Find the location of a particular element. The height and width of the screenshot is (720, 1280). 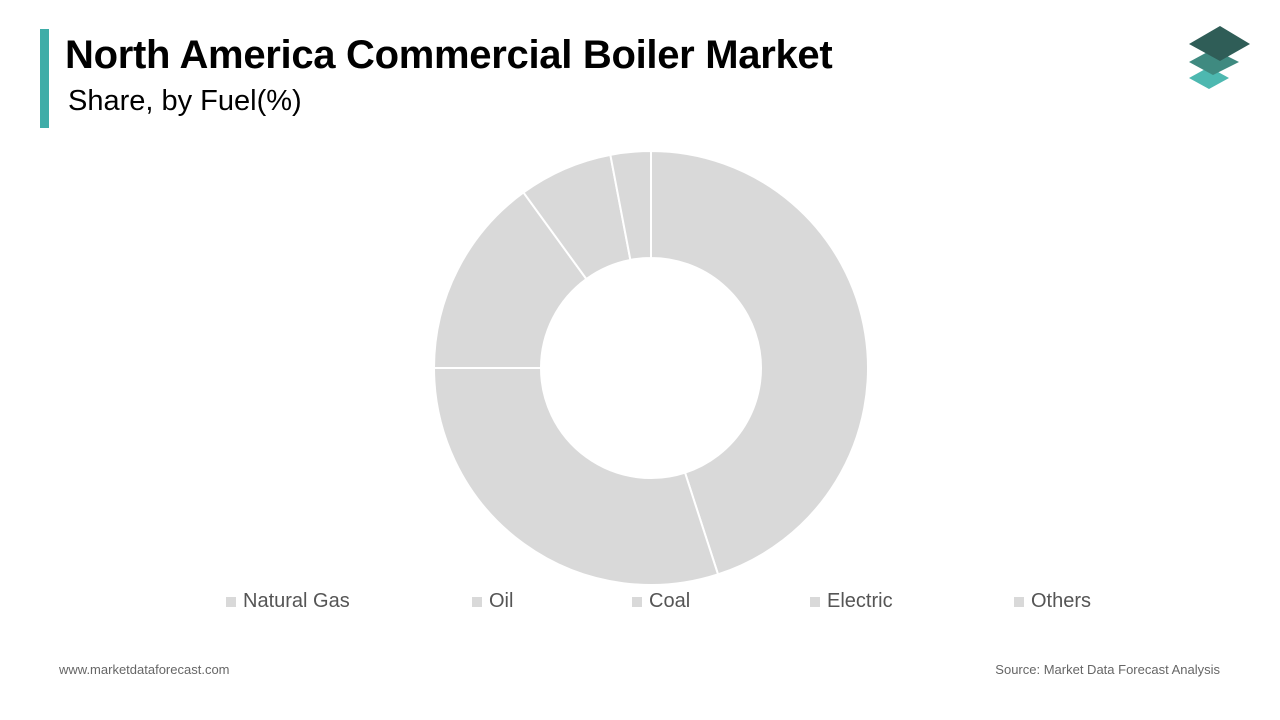

legend-item-natural-gas: Natural Gas is located at coordinates (288, 601).